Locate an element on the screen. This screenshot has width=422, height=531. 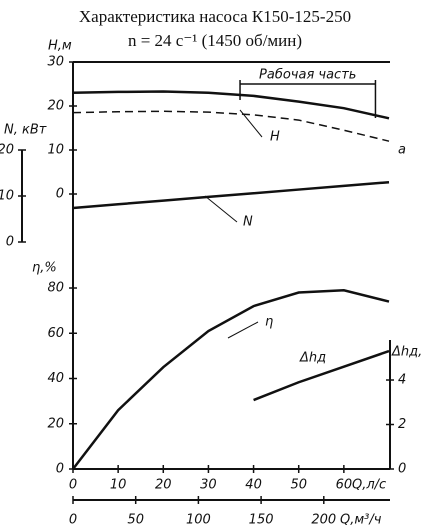
y4-tick-label: 2 is located at coordinates (402, 424).